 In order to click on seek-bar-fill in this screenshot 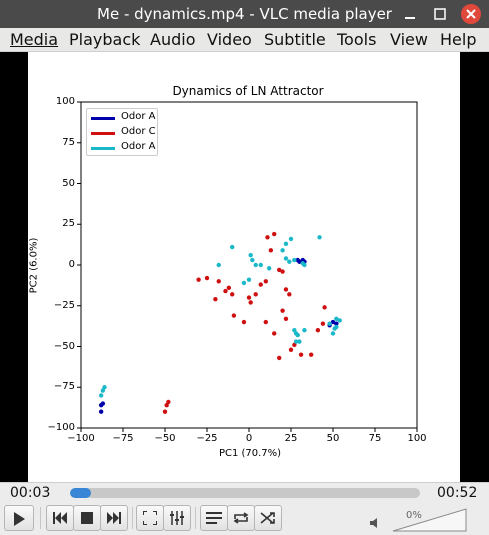, I will do `click(80, 493)`.